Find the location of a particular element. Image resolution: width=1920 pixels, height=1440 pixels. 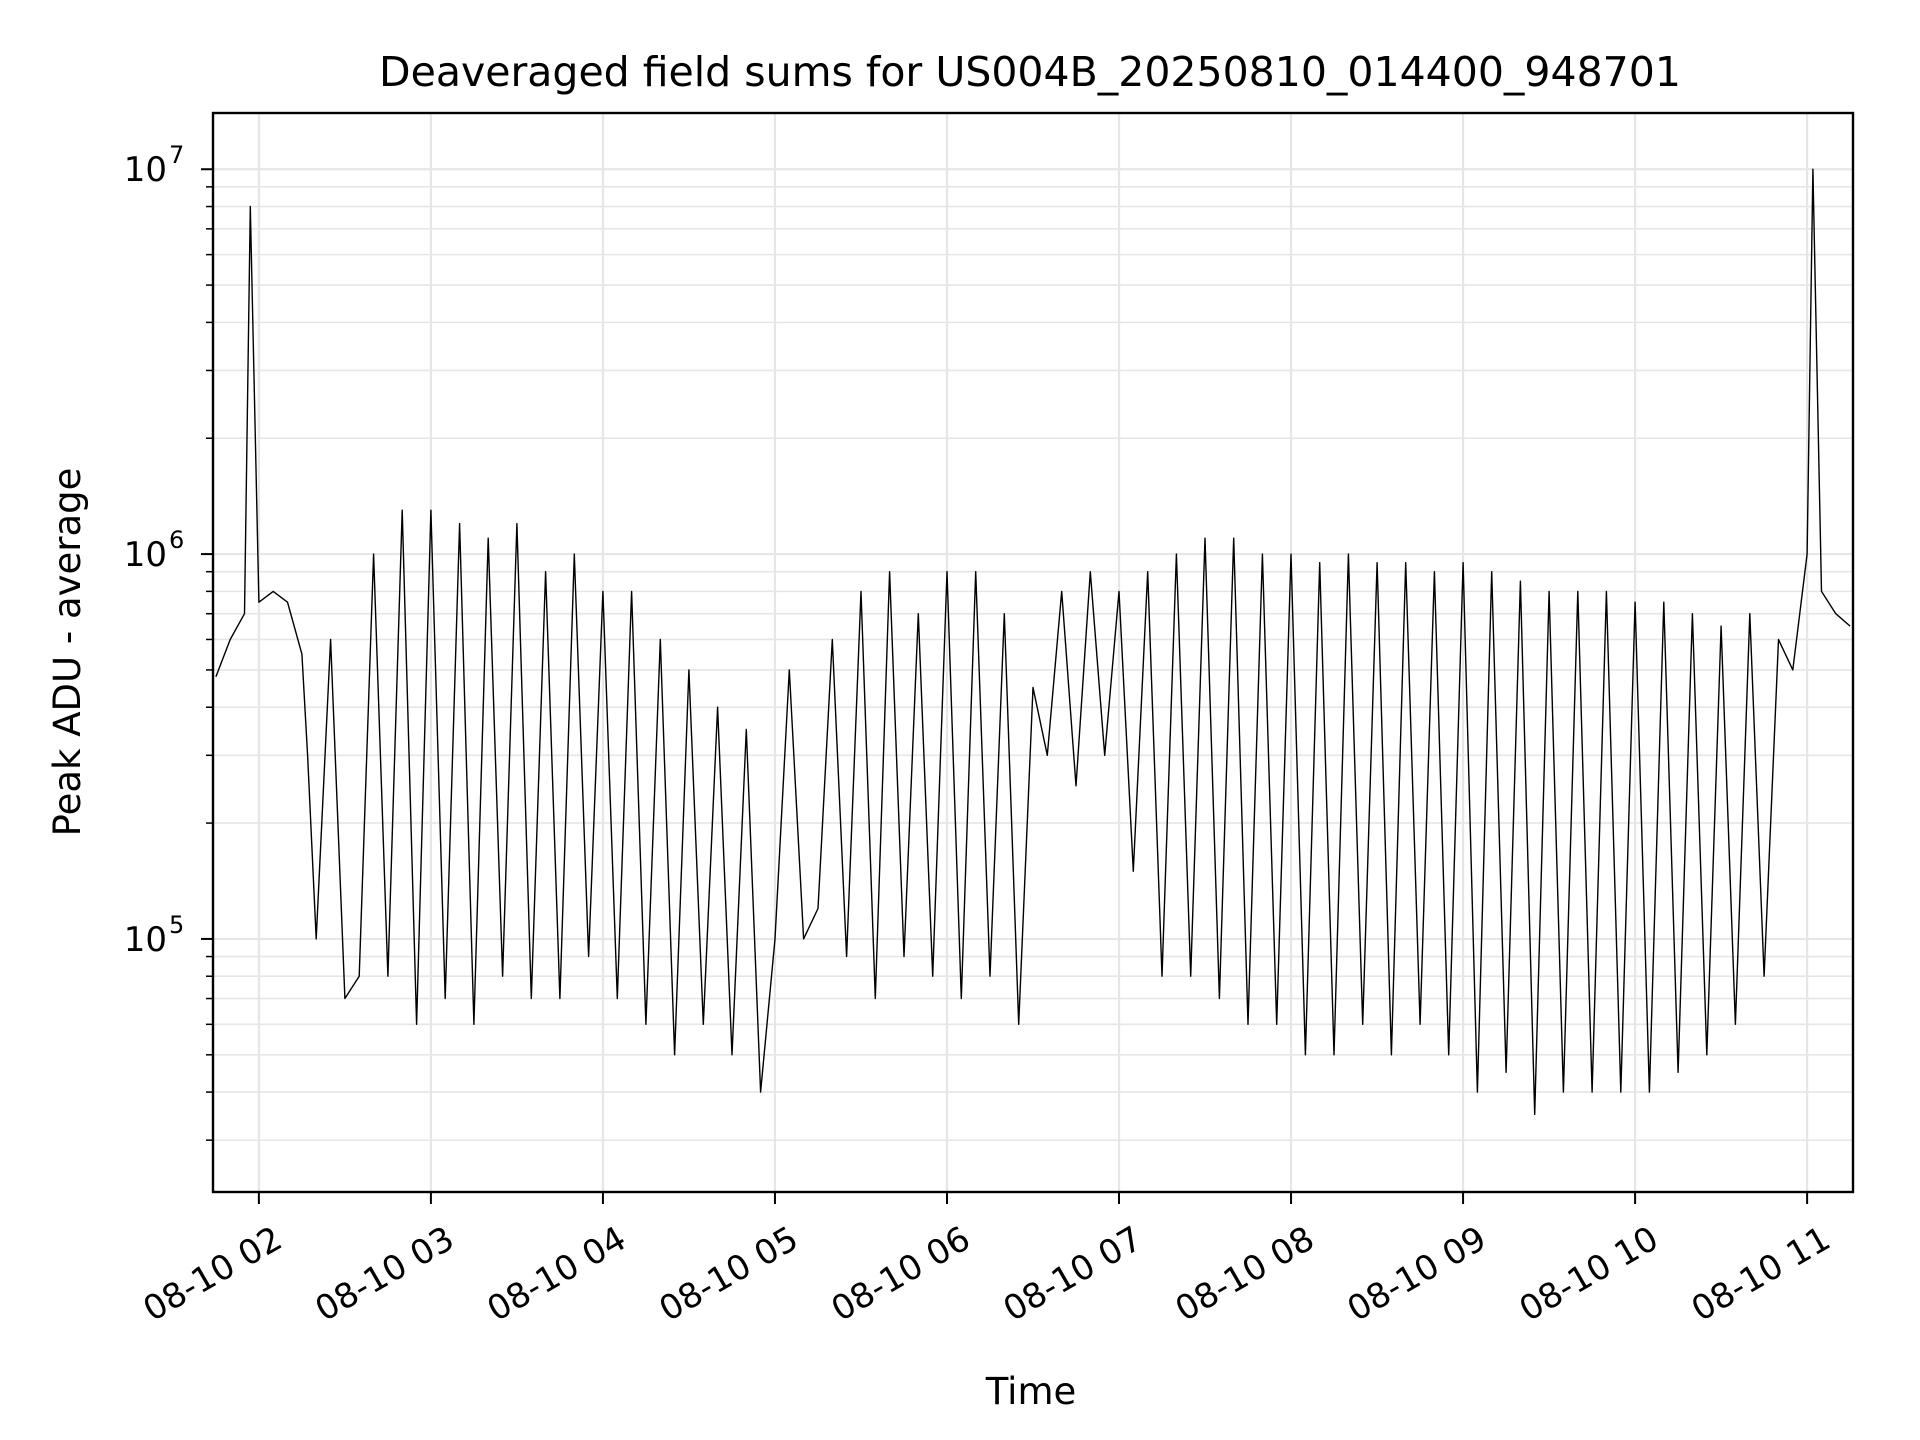

y-tick-label: 10 7 is located at coordinates (154, 165).